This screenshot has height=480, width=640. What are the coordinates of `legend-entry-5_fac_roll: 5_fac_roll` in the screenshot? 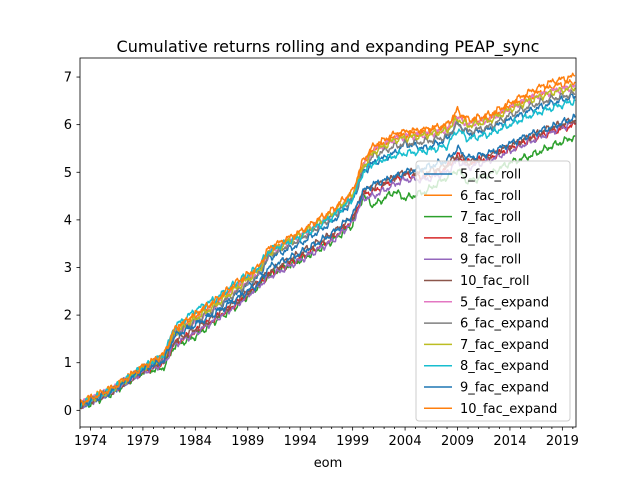 It's located at (490, 175).